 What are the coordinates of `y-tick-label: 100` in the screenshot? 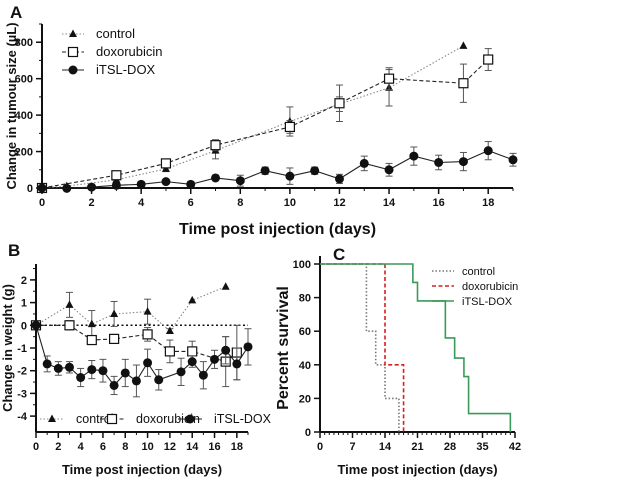 It's located at (302, 265).